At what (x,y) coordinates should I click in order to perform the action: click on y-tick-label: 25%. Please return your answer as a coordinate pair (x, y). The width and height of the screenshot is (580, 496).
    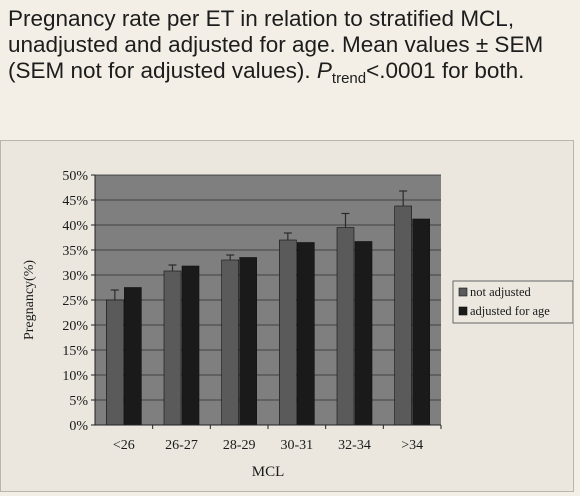
    Looking at the image, I should click on (75, 301).